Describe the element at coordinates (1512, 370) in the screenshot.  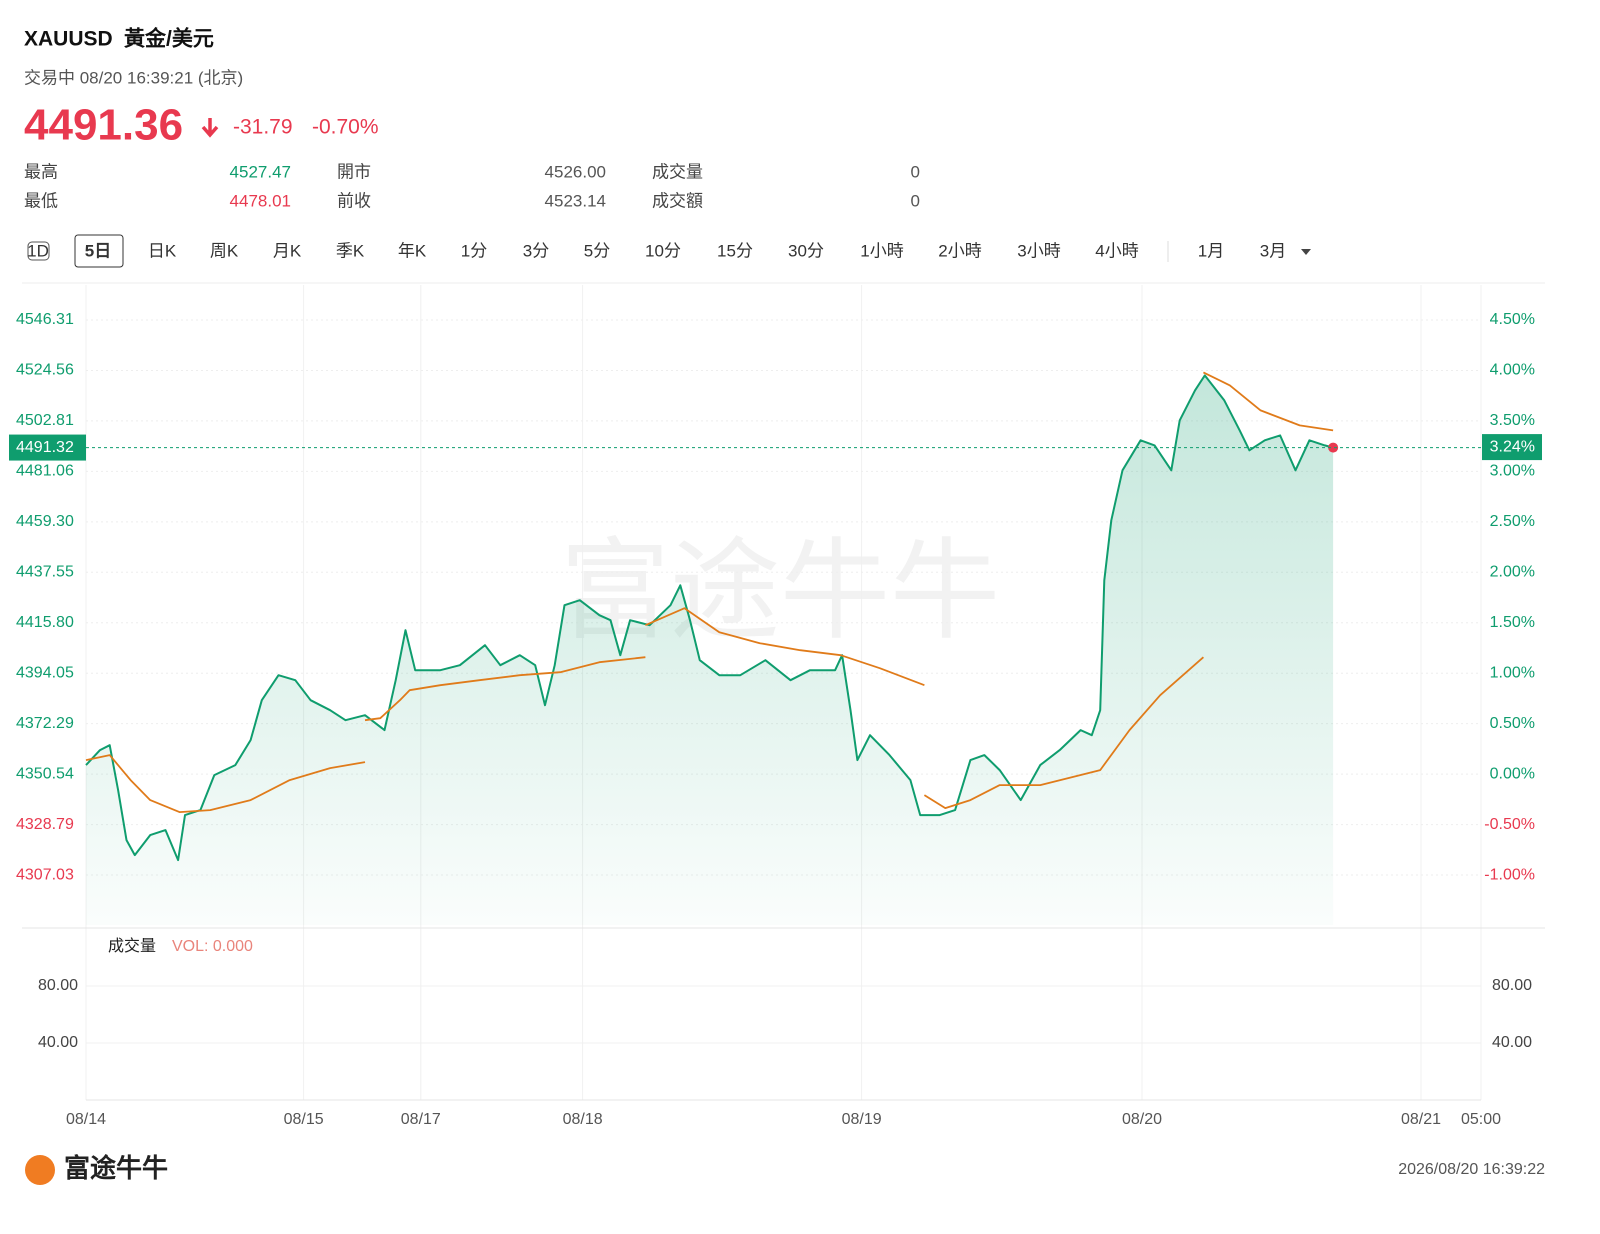
I see `y2-tick-label: 4.00%` at that location.